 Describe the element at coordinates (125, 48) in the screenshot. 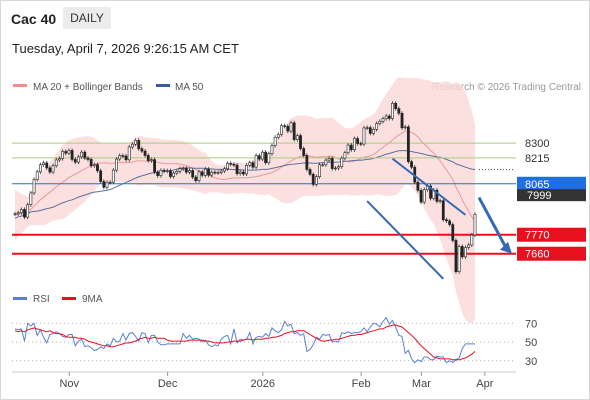

I see `datetime-label: Tuesday, April 7, 2026 9:26:15 AM CET` at that location.